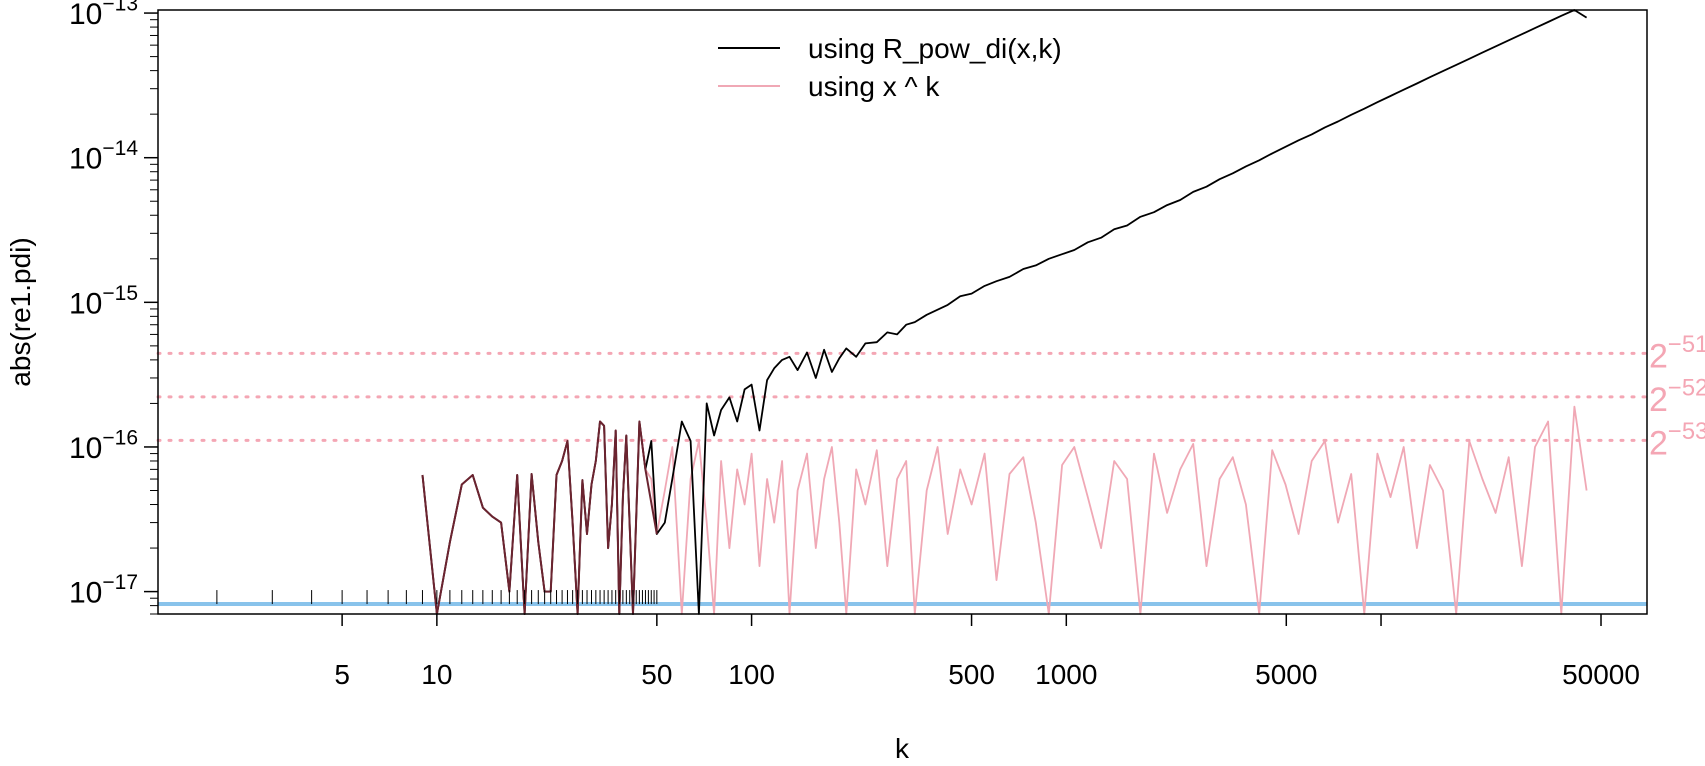 The image size is (1705, 766). Describe the element at coordinates (342, 674) in the screenshot. I see `x-tick-label-0: 5` at that location.